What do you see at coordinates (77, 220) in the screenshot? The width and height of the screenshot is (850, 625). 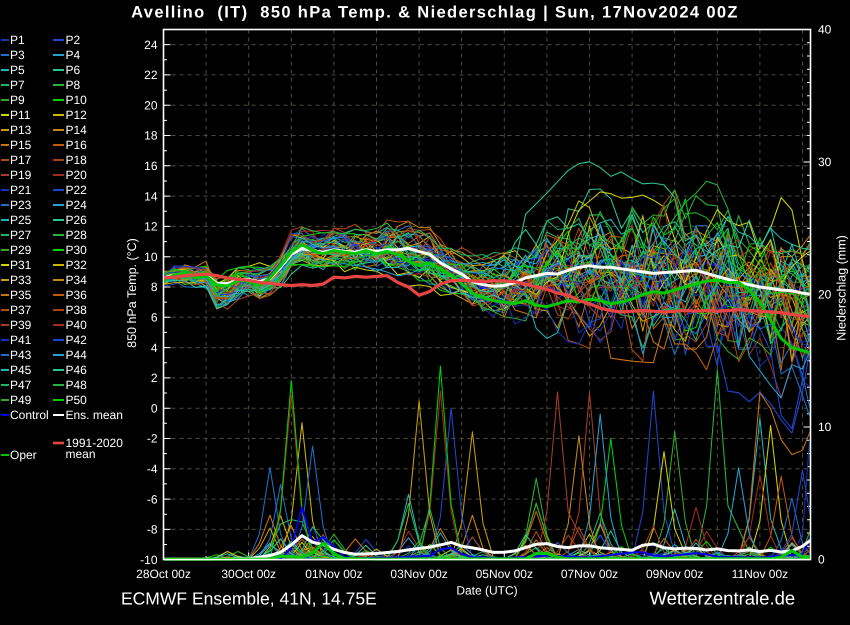 I see `svg-text: P26` at bounding box center [77, 220].